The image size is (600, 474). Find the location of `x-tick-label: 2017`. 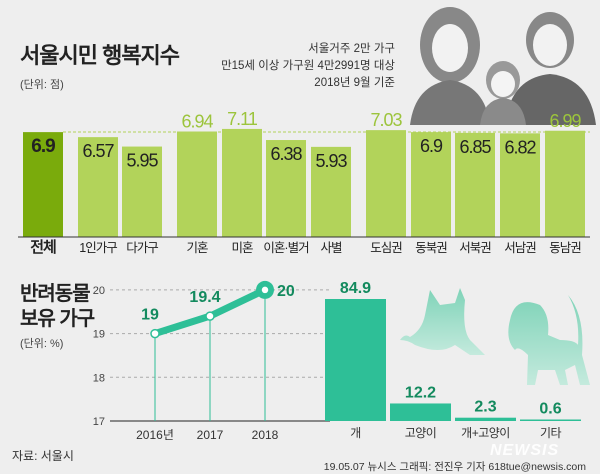

x-tick-label: 2017 is located at coordinates (210, 435).